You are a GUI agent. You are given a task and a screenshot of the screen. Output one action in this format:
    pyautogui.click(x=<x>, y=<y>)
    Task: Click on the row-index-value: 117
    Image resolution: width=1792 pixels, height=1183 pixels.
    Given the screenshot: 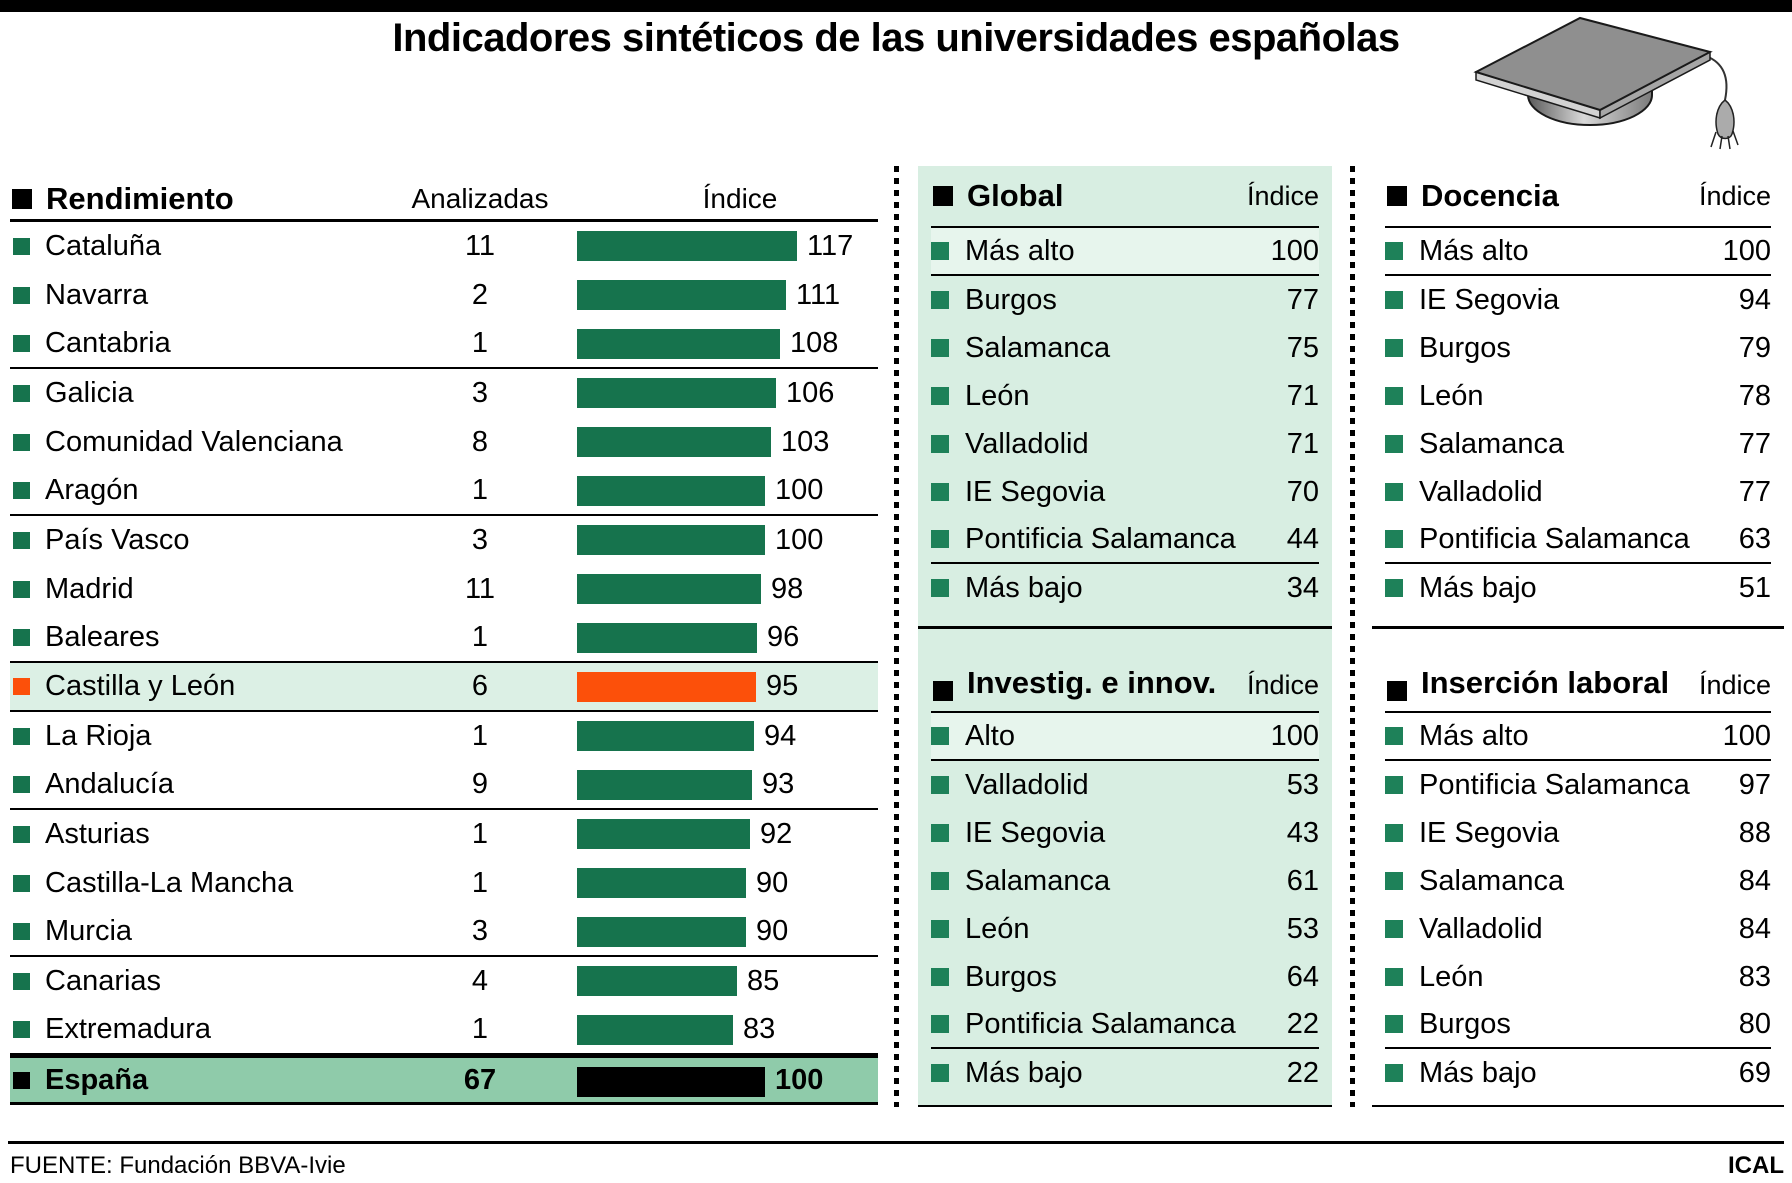 What is the action you would take?
    pyautogui.click(x=830, y=246)
    